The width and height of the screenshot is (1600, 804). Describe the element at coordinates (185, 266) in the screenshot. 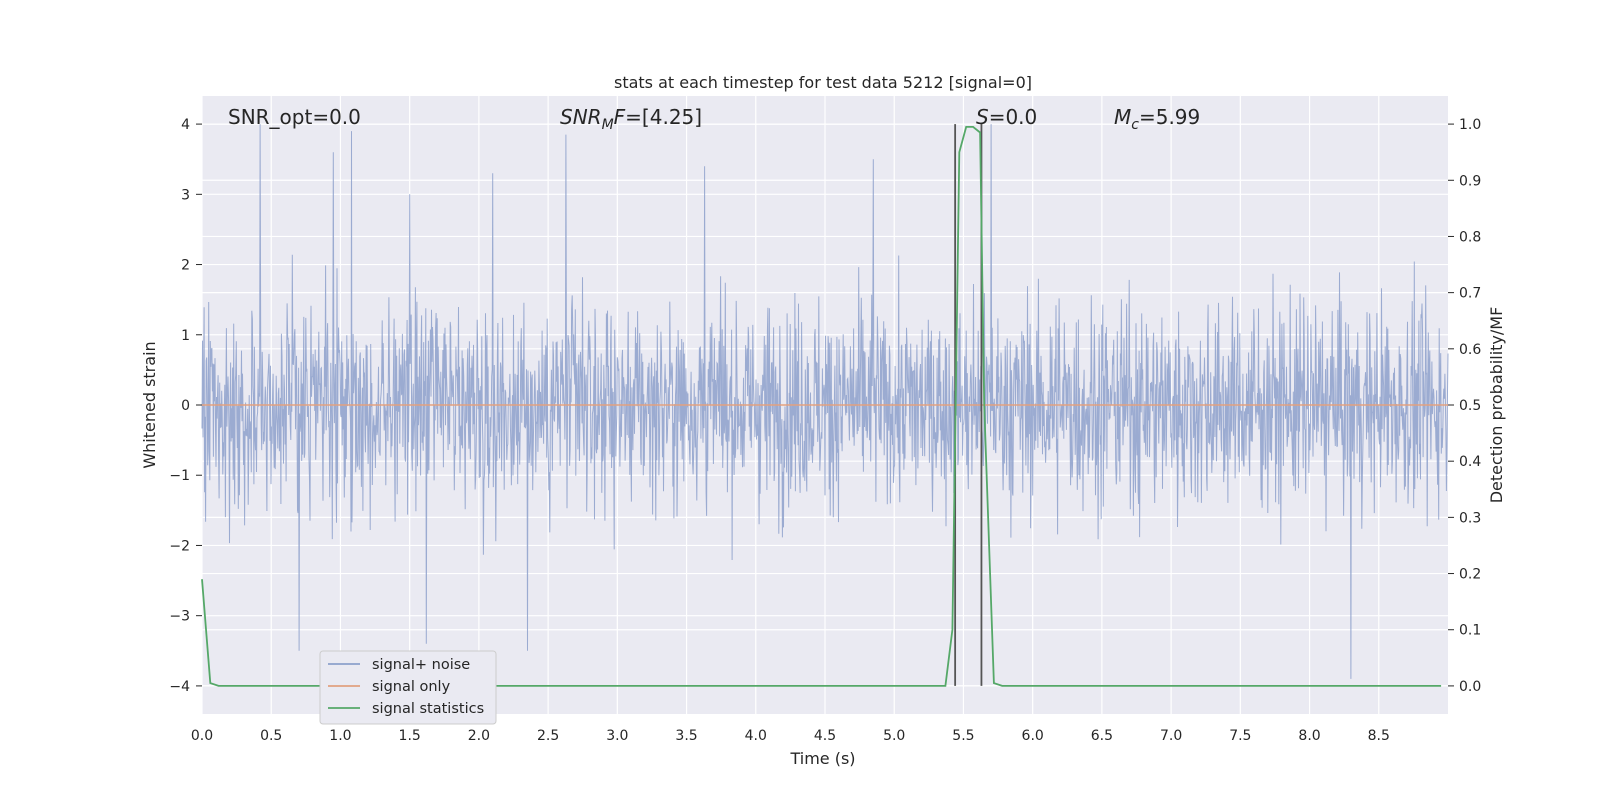

I see `y-tick-label: 2` at that location.